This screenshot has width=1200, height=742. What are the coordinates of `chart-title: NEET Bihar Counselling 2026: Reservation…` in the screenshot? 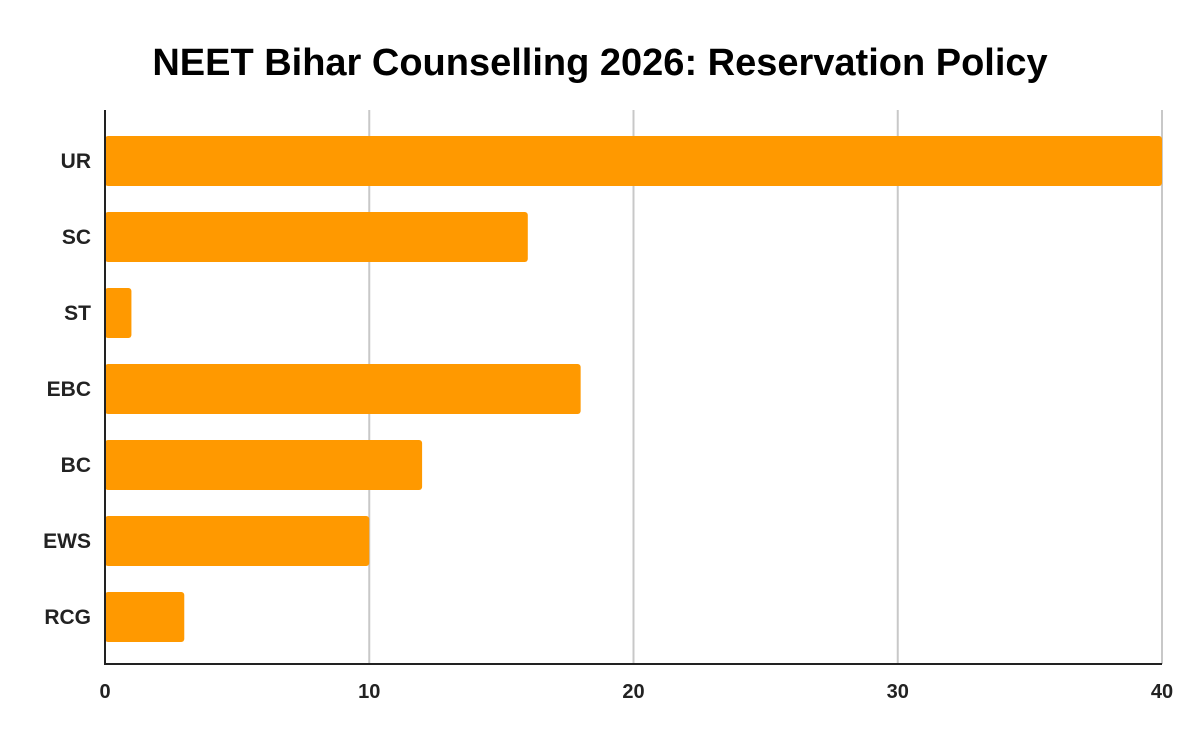 It's located at (599, 63).